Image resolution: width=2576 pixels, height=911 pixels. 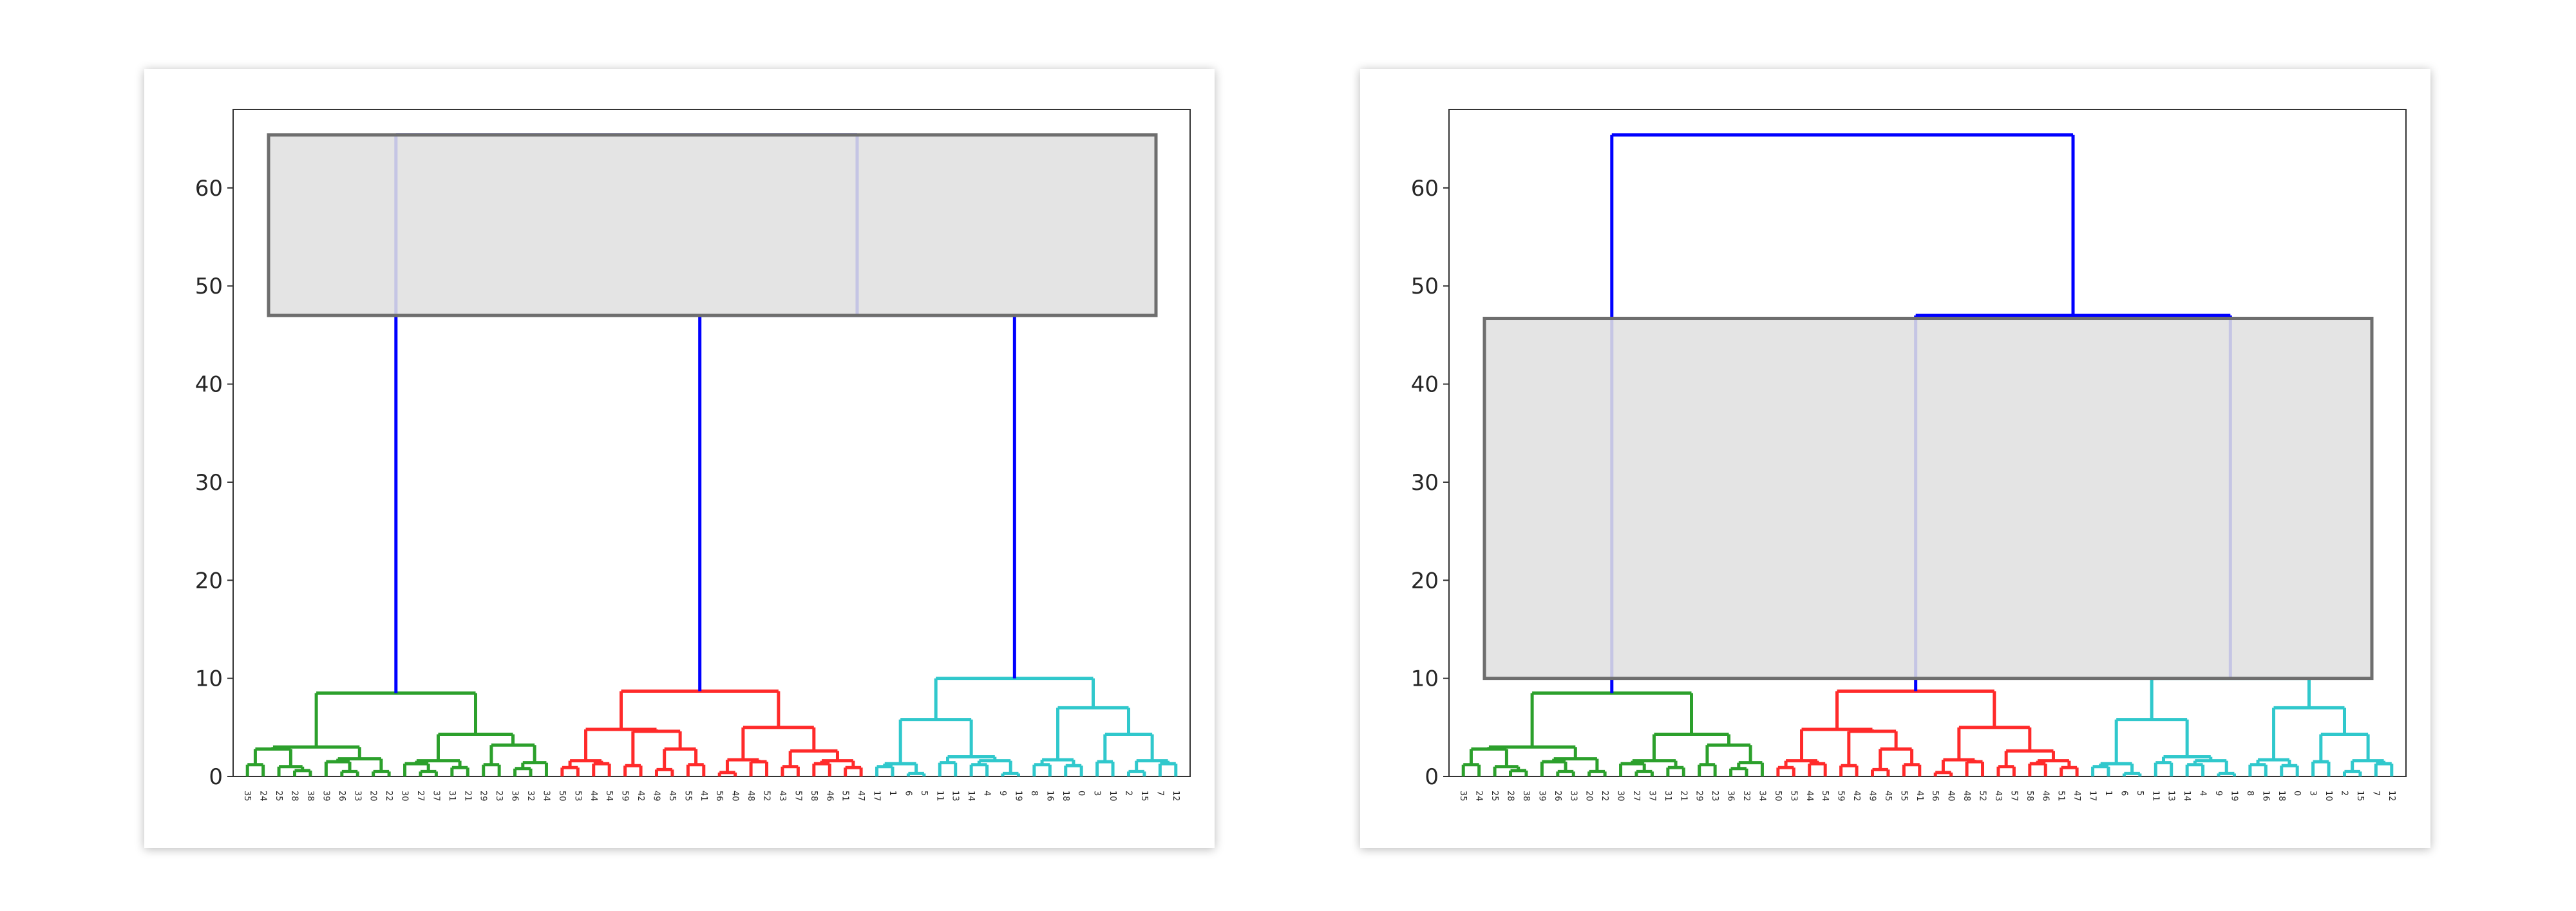 What do you see at coordinates (2014, 796) in the screenshot?
I see `leaf-label: 57` at bounding box center [2014, 796].